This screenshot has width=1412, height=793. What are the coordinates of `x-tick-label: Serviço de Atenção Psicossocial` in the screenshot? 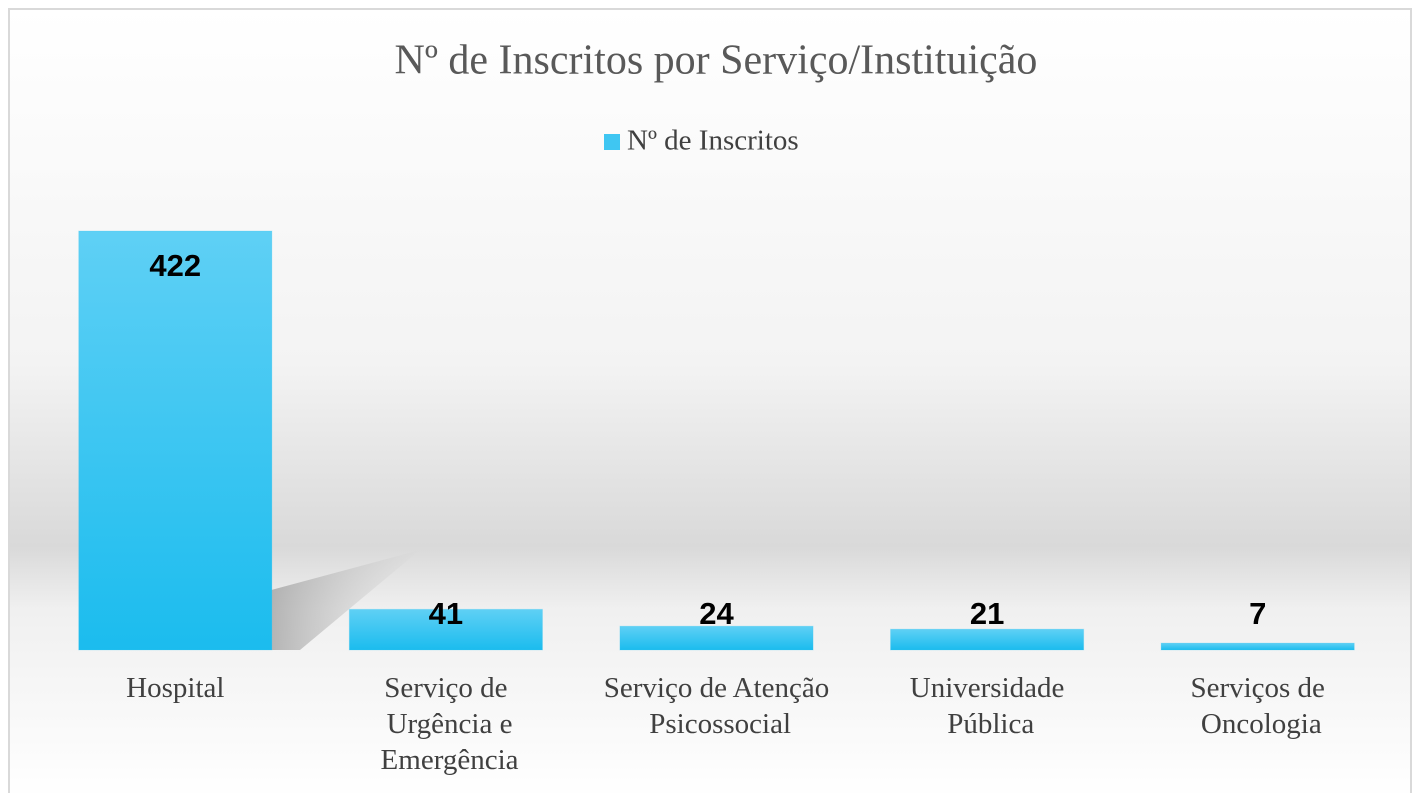 It's located at (716, 706).